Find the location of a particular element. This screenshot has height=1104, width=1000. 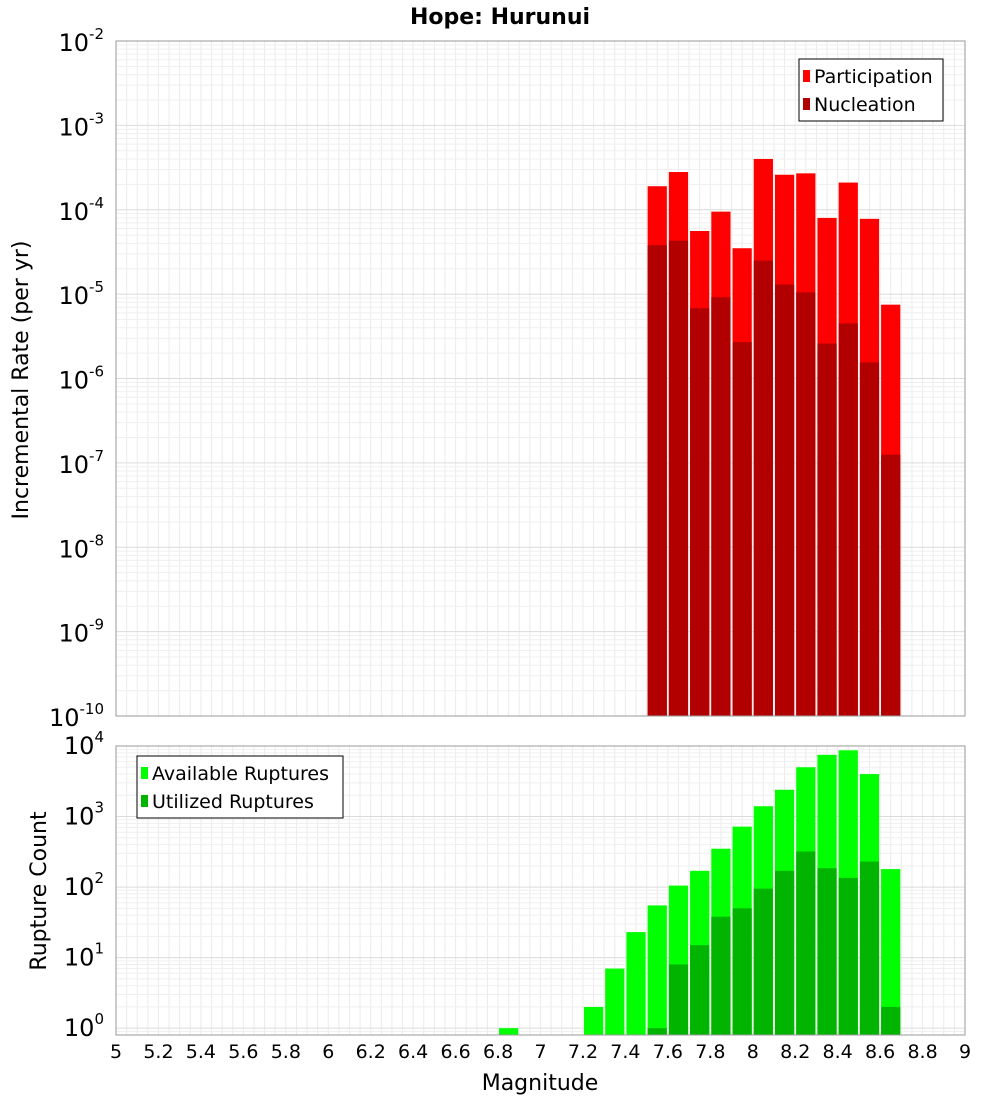

y-tick-label: 10⁻⁹ is located at coordinates (81, 632).